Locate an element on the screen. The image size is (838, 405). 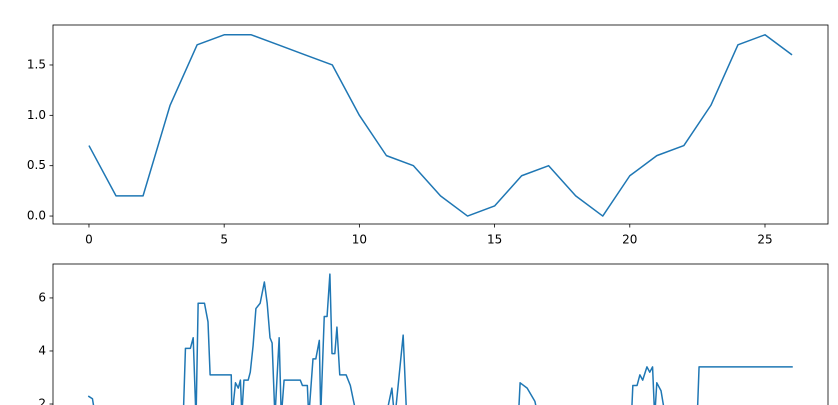
y-tick-label: 1.5 is located at coordinates (36, 64).